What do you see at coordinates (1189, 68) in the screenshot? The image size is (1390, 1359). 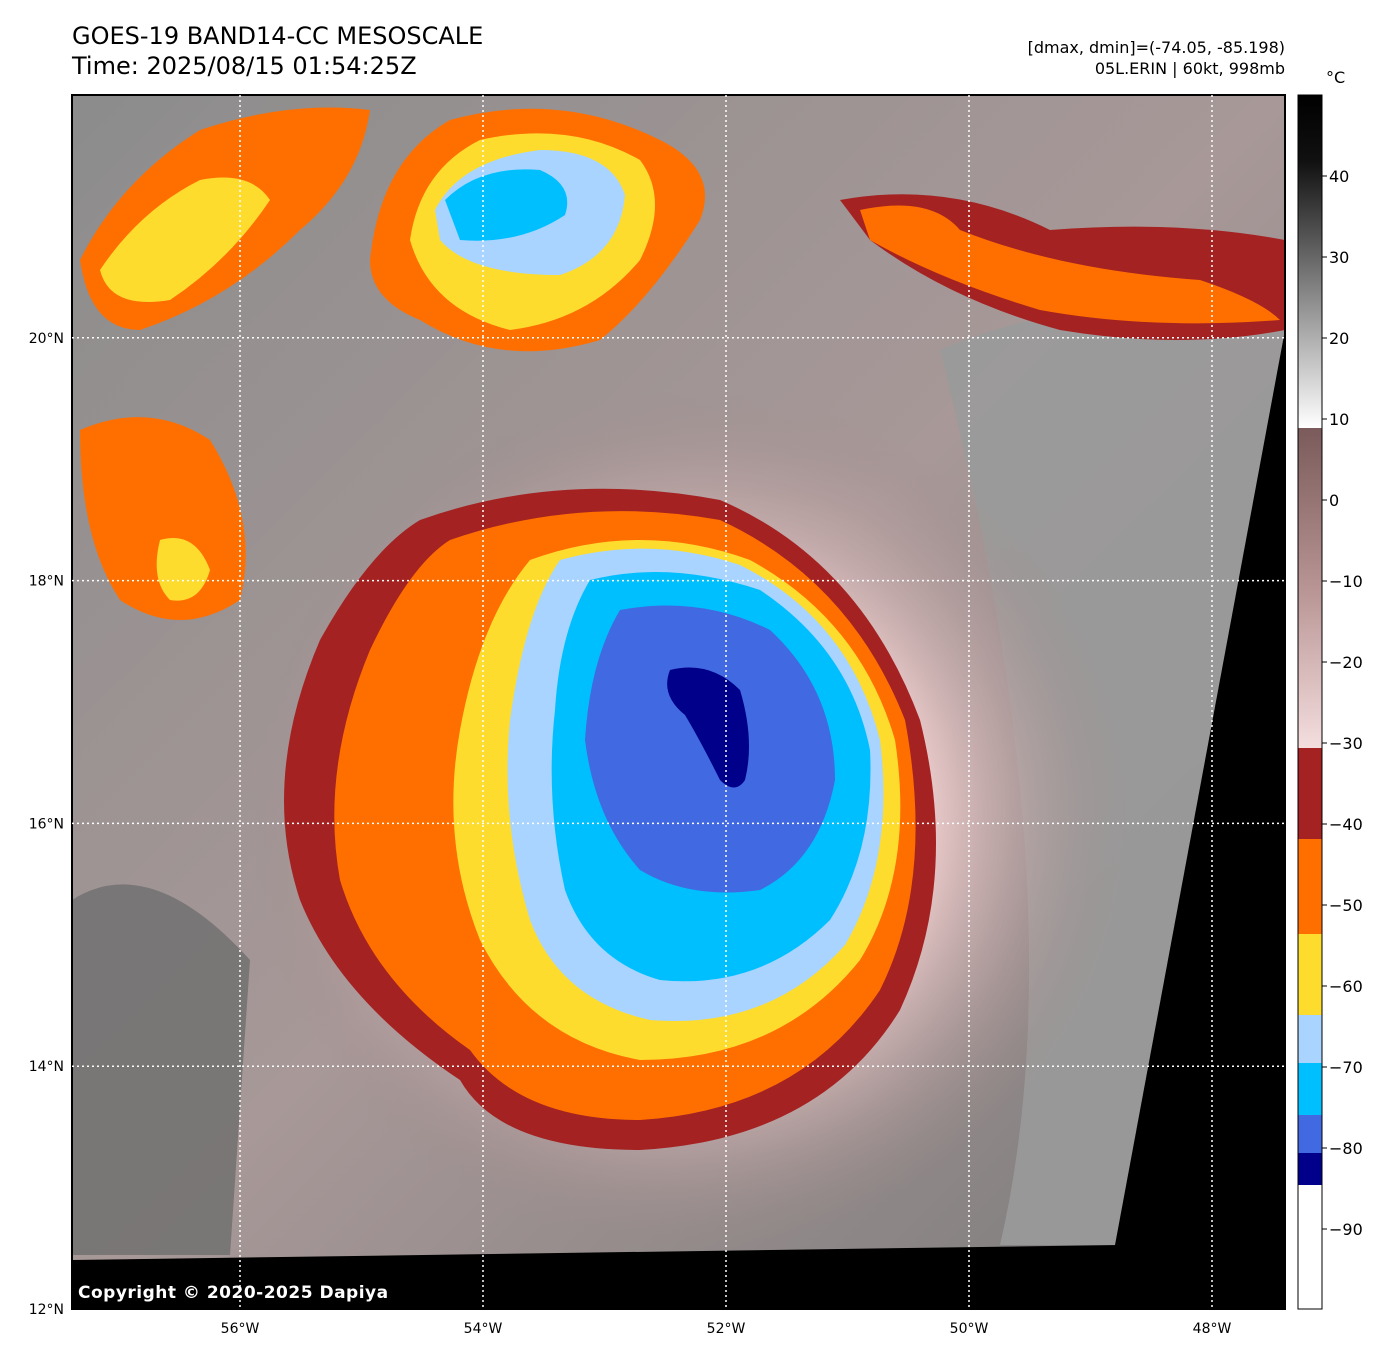 I see `storm-info: 05L.ERIN | 60kt, 998mb` at bounding box center [1189, 68].